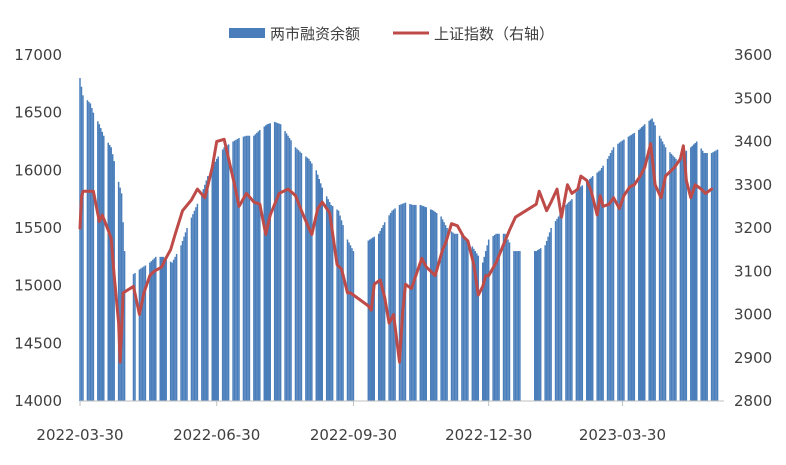  I want to click on right-tick-label: 3400, so click(753, 142).